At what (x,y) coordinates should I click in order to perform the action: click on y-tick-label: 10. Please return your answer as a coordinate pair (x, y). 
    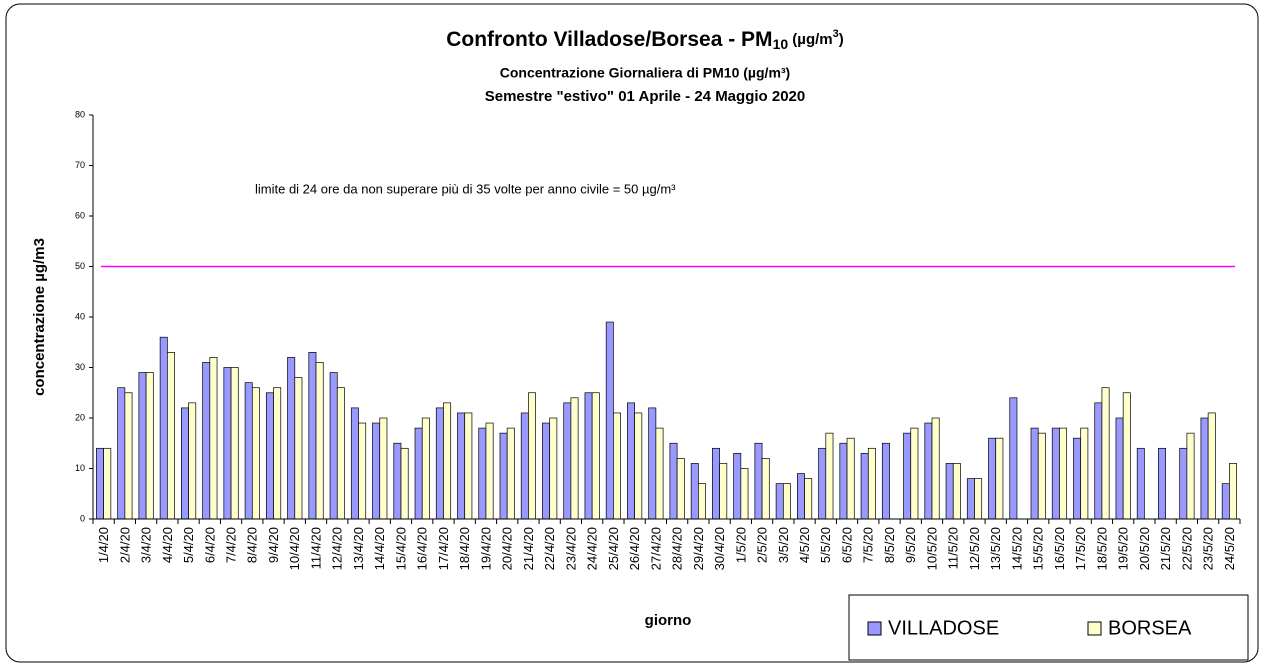
    Looking at the image, I should click on (80, 468).